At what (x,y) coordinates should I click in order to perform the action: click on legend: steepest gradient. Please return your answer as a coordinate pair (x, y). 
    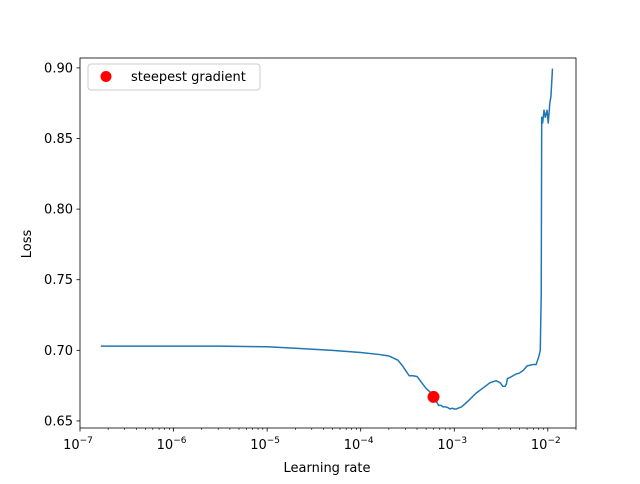
    Looking at the image, I should click on (174, 77).